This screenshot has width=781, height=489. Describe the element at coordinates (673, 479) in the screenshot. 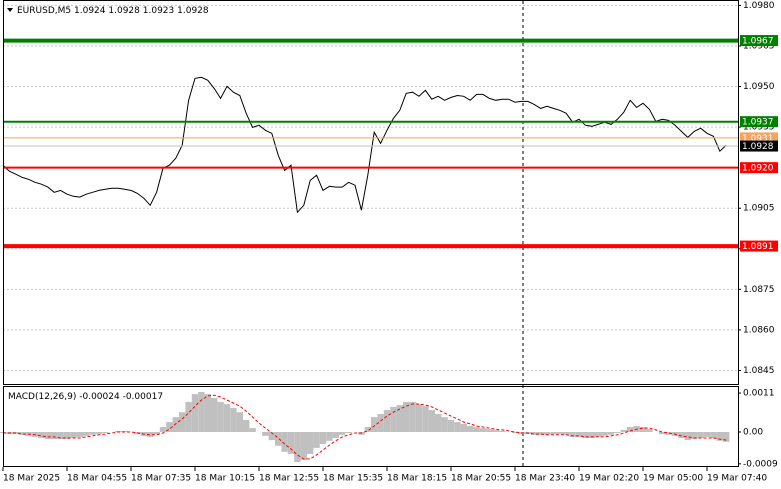

I see `x-tick-label: 19 Mar 05:00` at that location.